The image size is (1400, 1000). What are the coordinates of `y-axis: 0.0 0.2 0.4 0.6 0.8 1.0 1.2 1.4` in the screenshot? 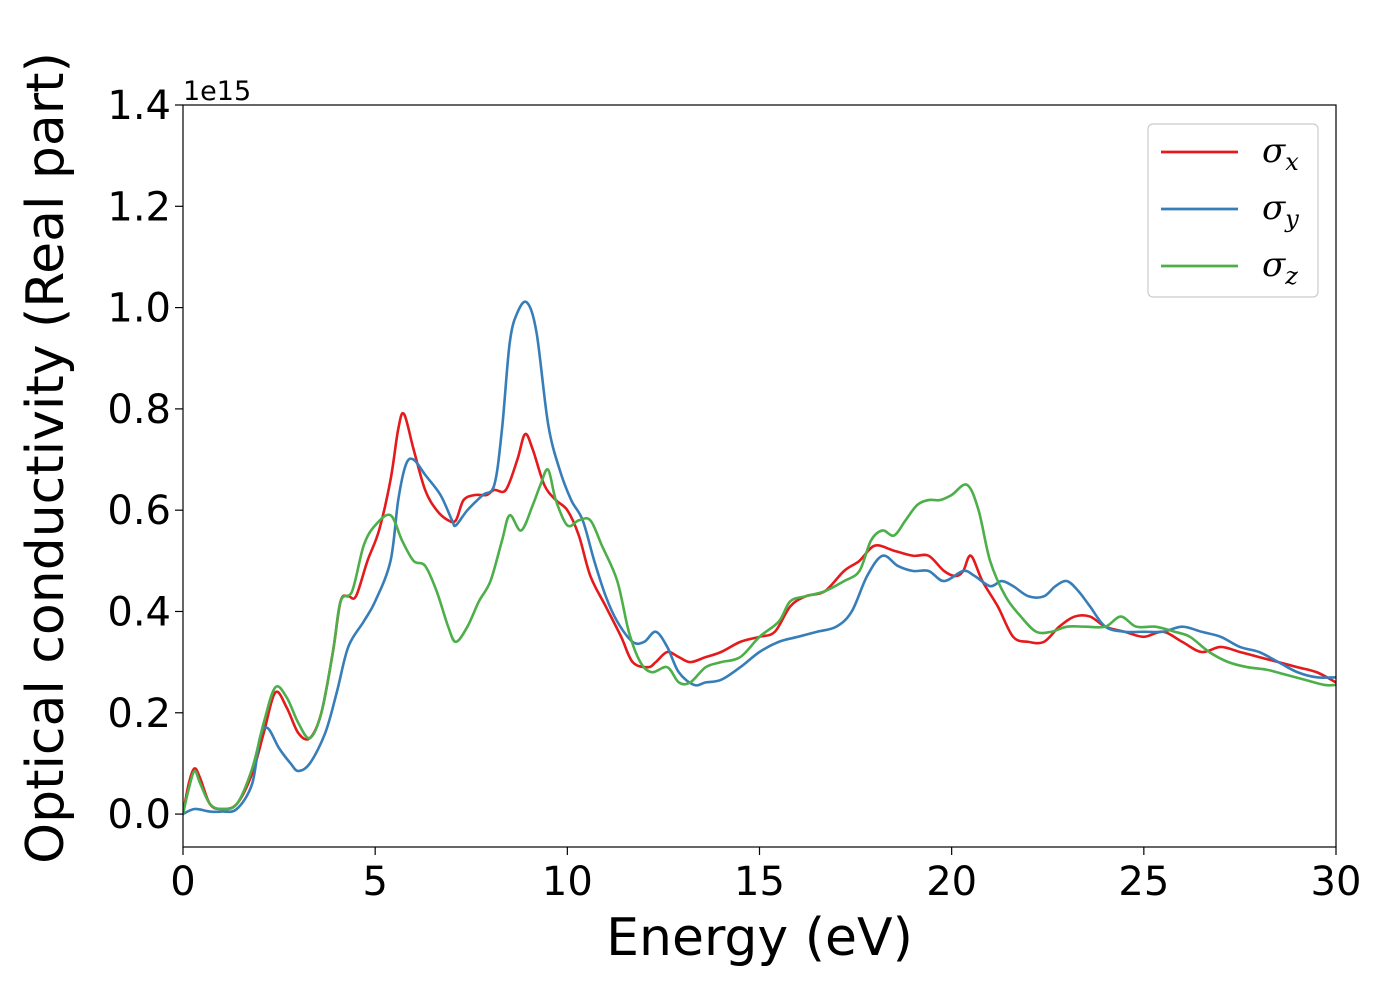 It's located at (145, 460).